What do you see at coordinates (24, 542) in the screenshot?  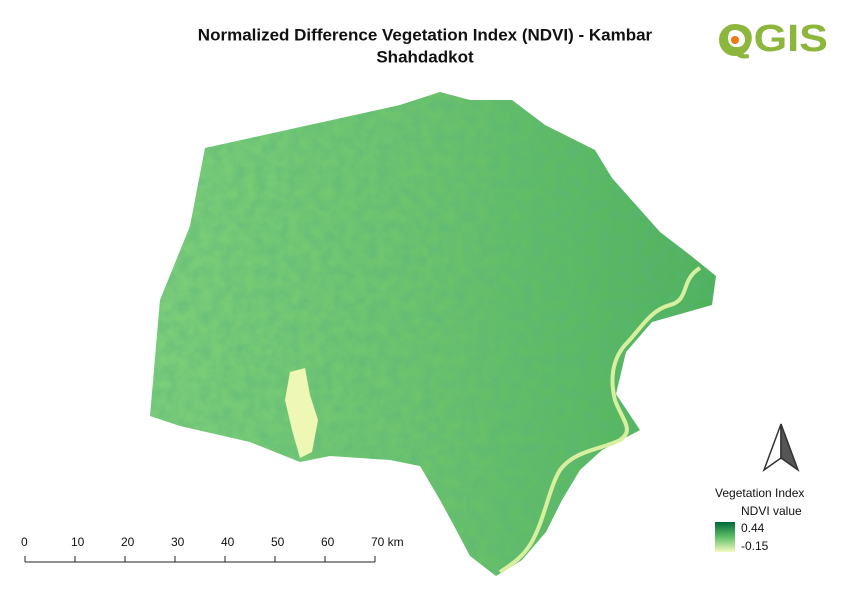 I see `scale-label: 0` at bounding box center [24, 542].